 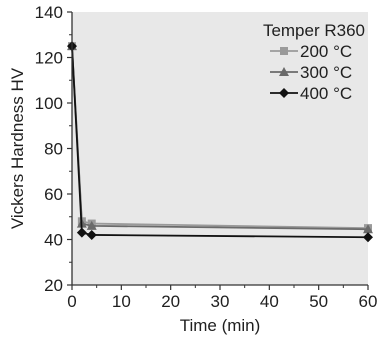 I want to click on legend-entry: 400 °C, so click(x=311, y=93).